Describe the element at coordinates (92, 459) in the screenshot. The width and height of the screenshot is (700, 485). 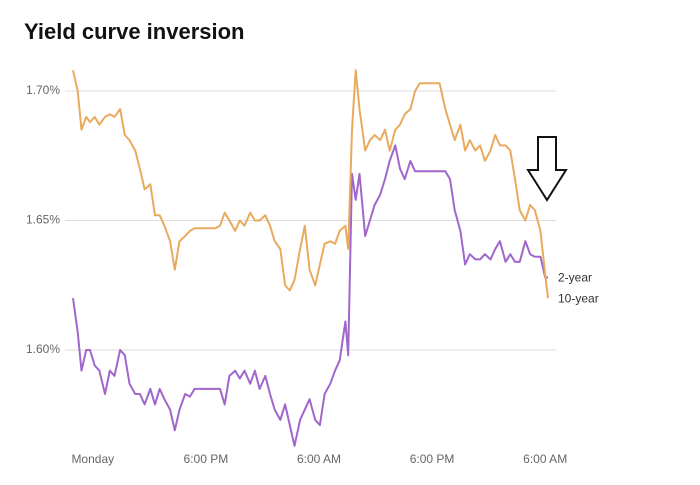
I see `x-tick-label: Monday` at that location.